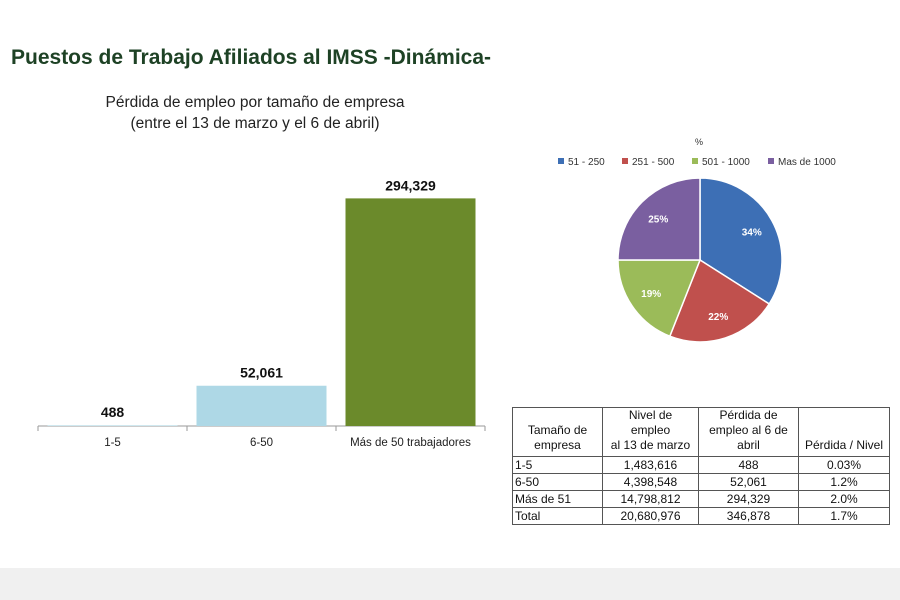 The height and width of the screenshot is (600, 900). I want to click on table-header-loss: Pérdida de empleo al 6 de abril, so click(748, 432).